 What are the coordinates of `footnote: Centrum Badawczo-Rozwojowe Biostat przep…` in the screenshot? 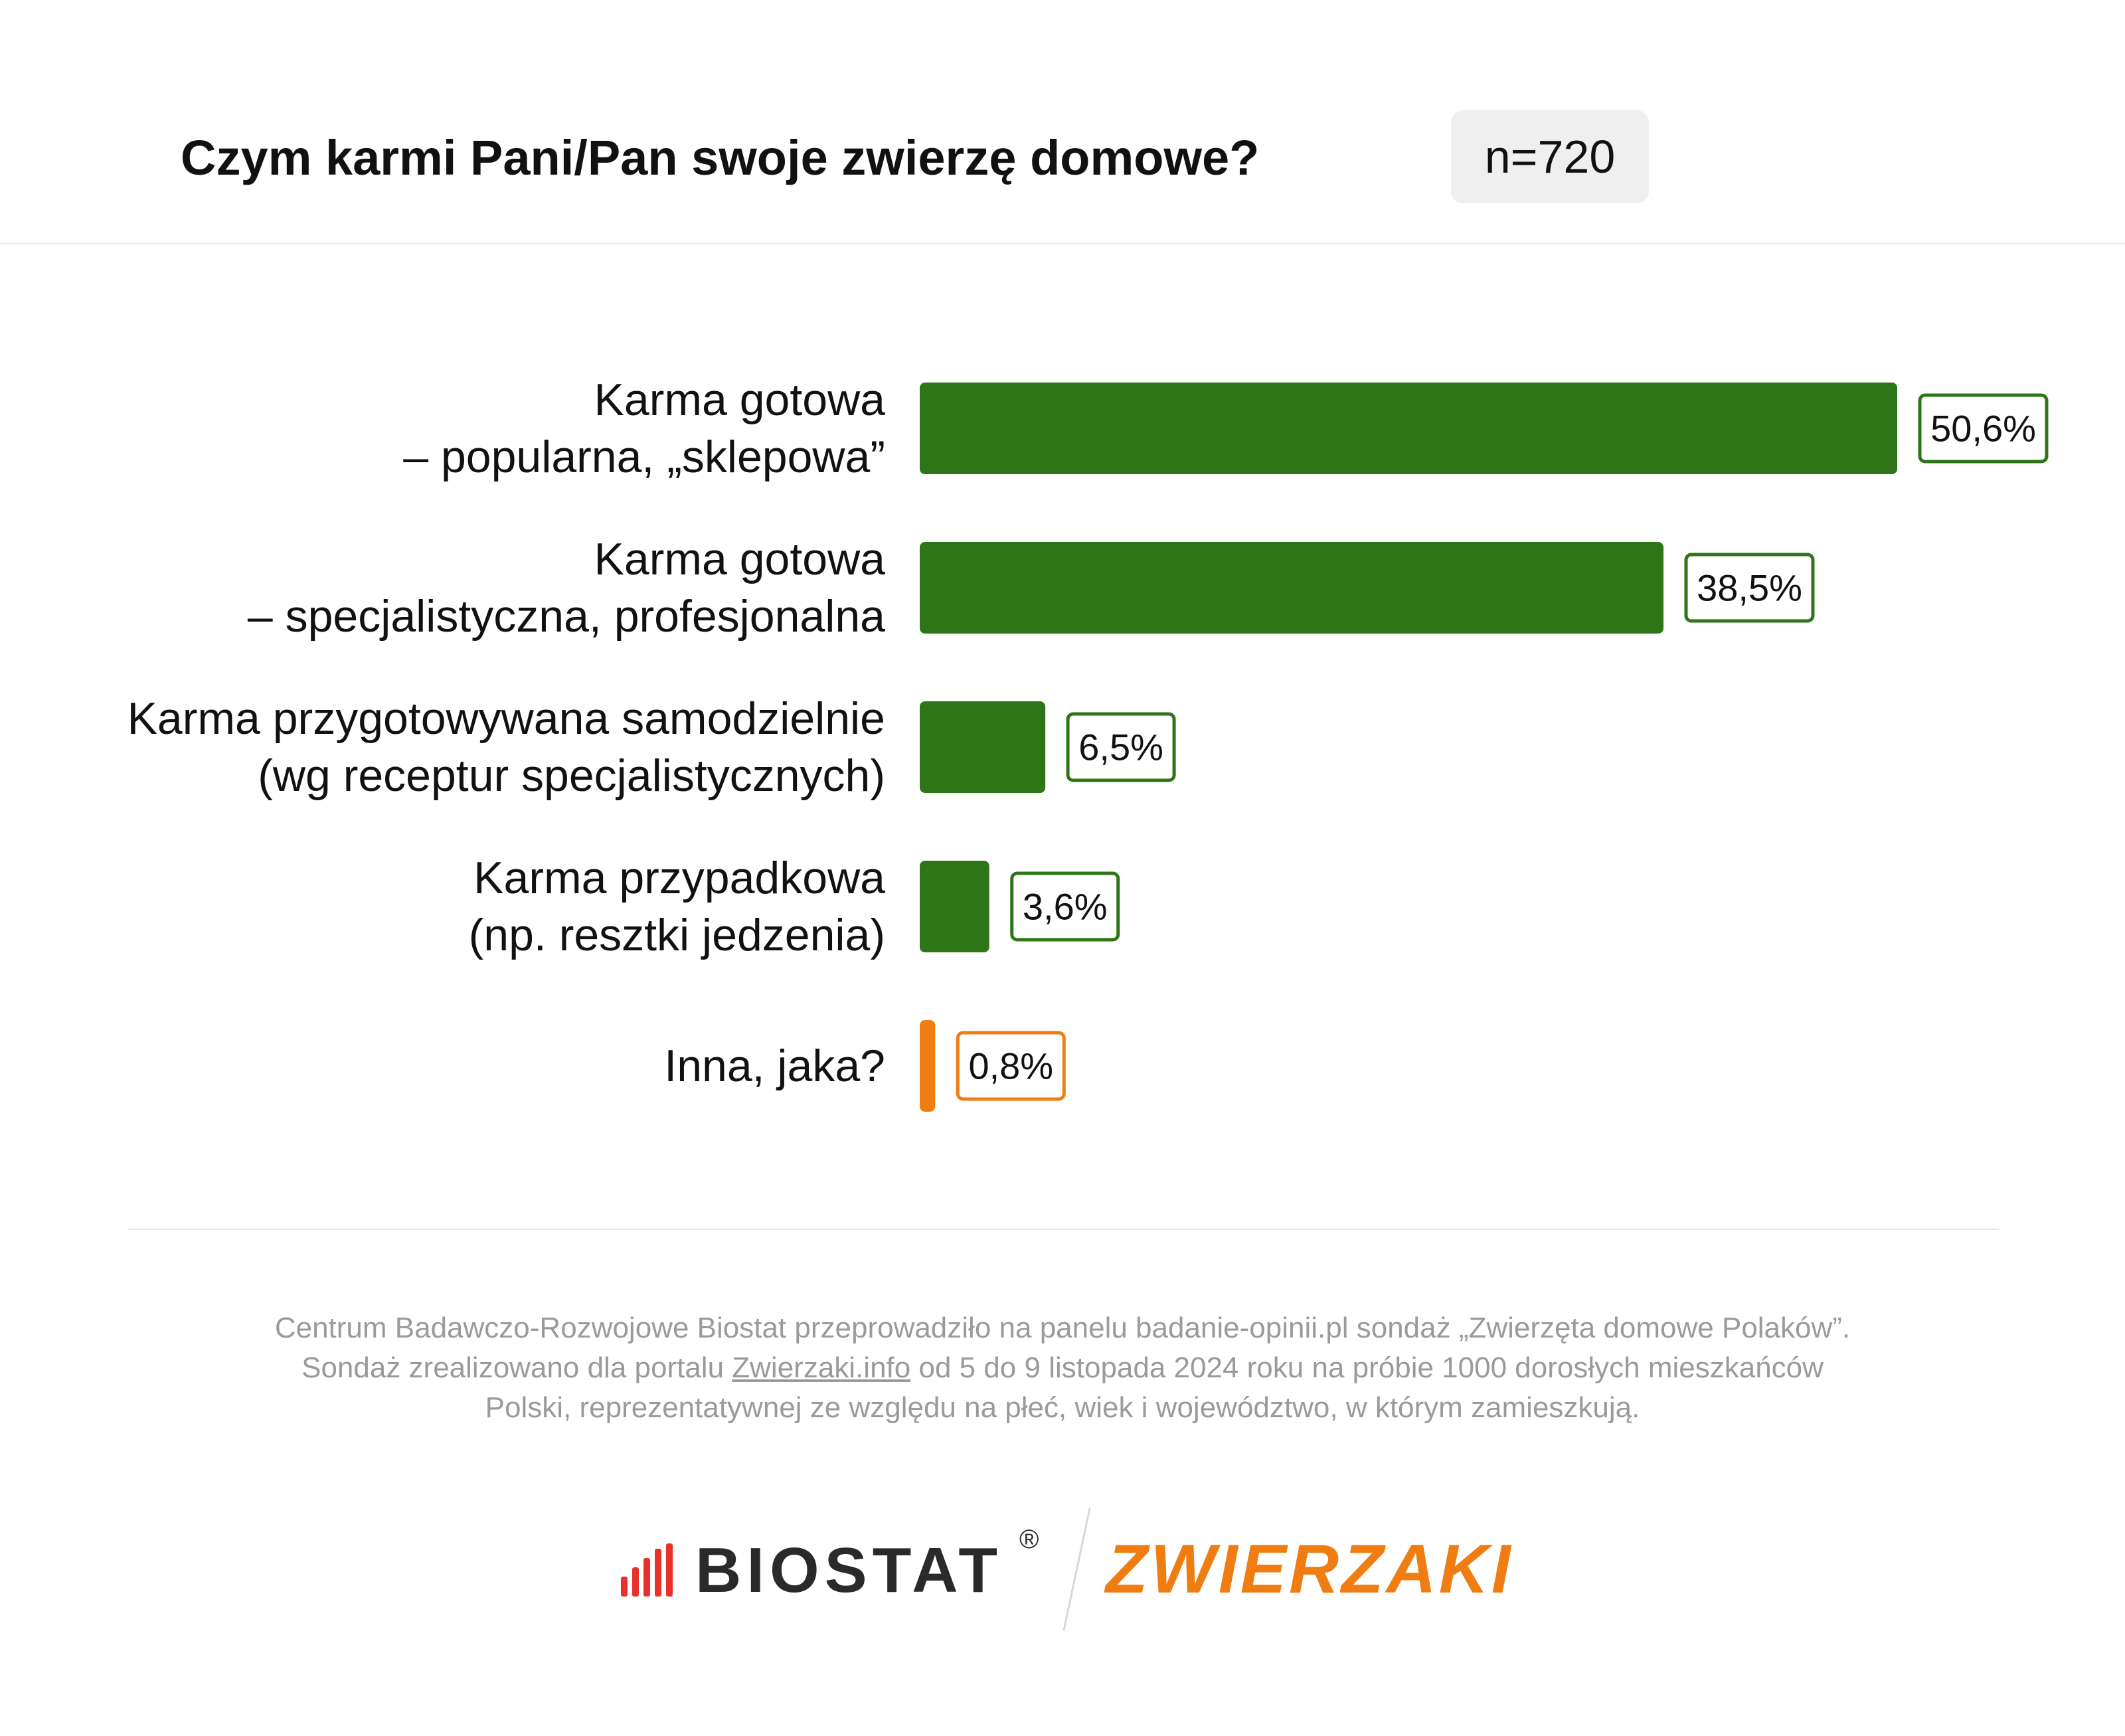 It's located at (1062, 1368).